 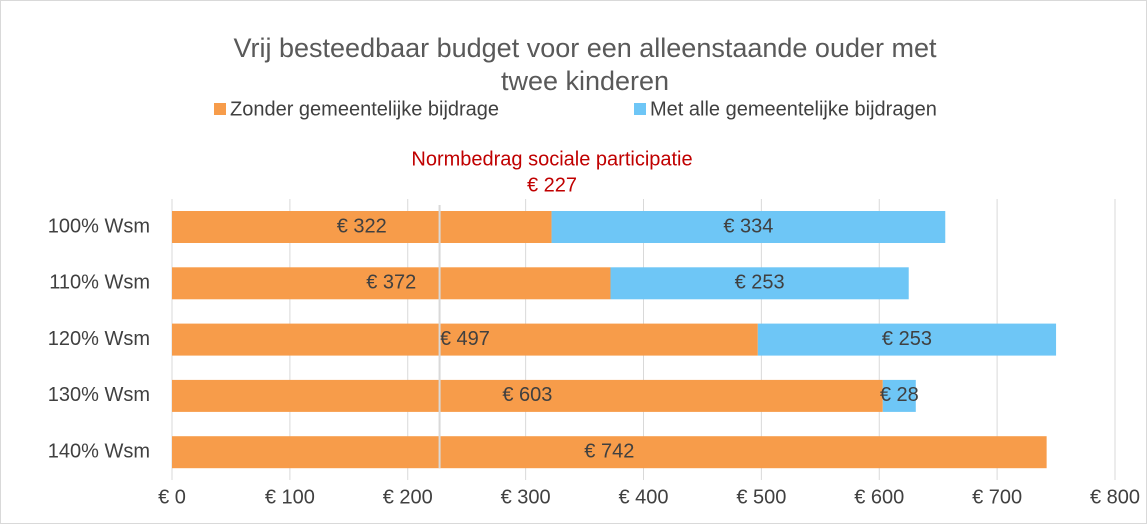 I want to click on data-label: € 603, so click(x=527, y=395).